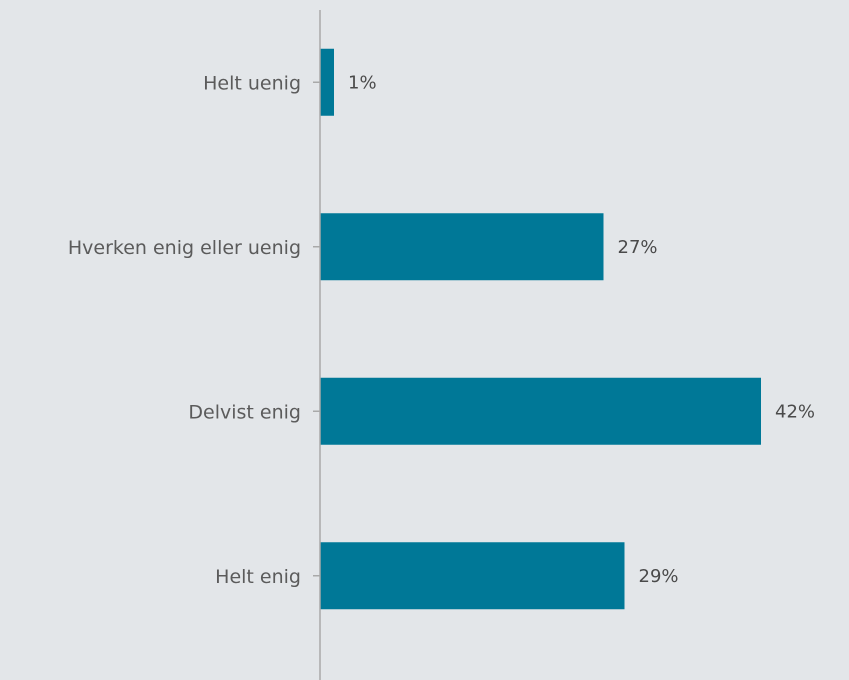 The height and width of the screenshot is (680, 849). Describe the element at coordinates (316, 329) in the screenshot. I see `tick-marks-group` at that location.